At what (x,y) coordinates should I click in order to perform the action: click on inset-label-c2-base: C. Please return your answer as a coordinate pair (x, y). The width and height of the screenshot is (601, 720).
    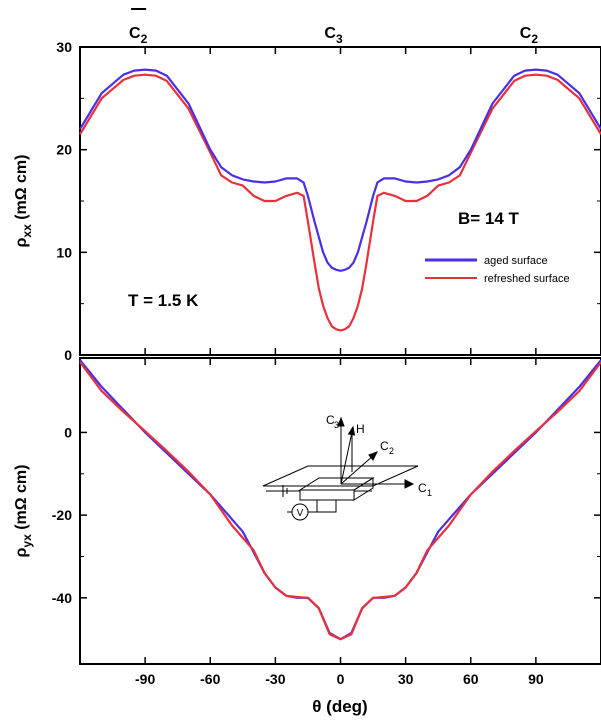
    Looking at the image, I should click on (384, 446).